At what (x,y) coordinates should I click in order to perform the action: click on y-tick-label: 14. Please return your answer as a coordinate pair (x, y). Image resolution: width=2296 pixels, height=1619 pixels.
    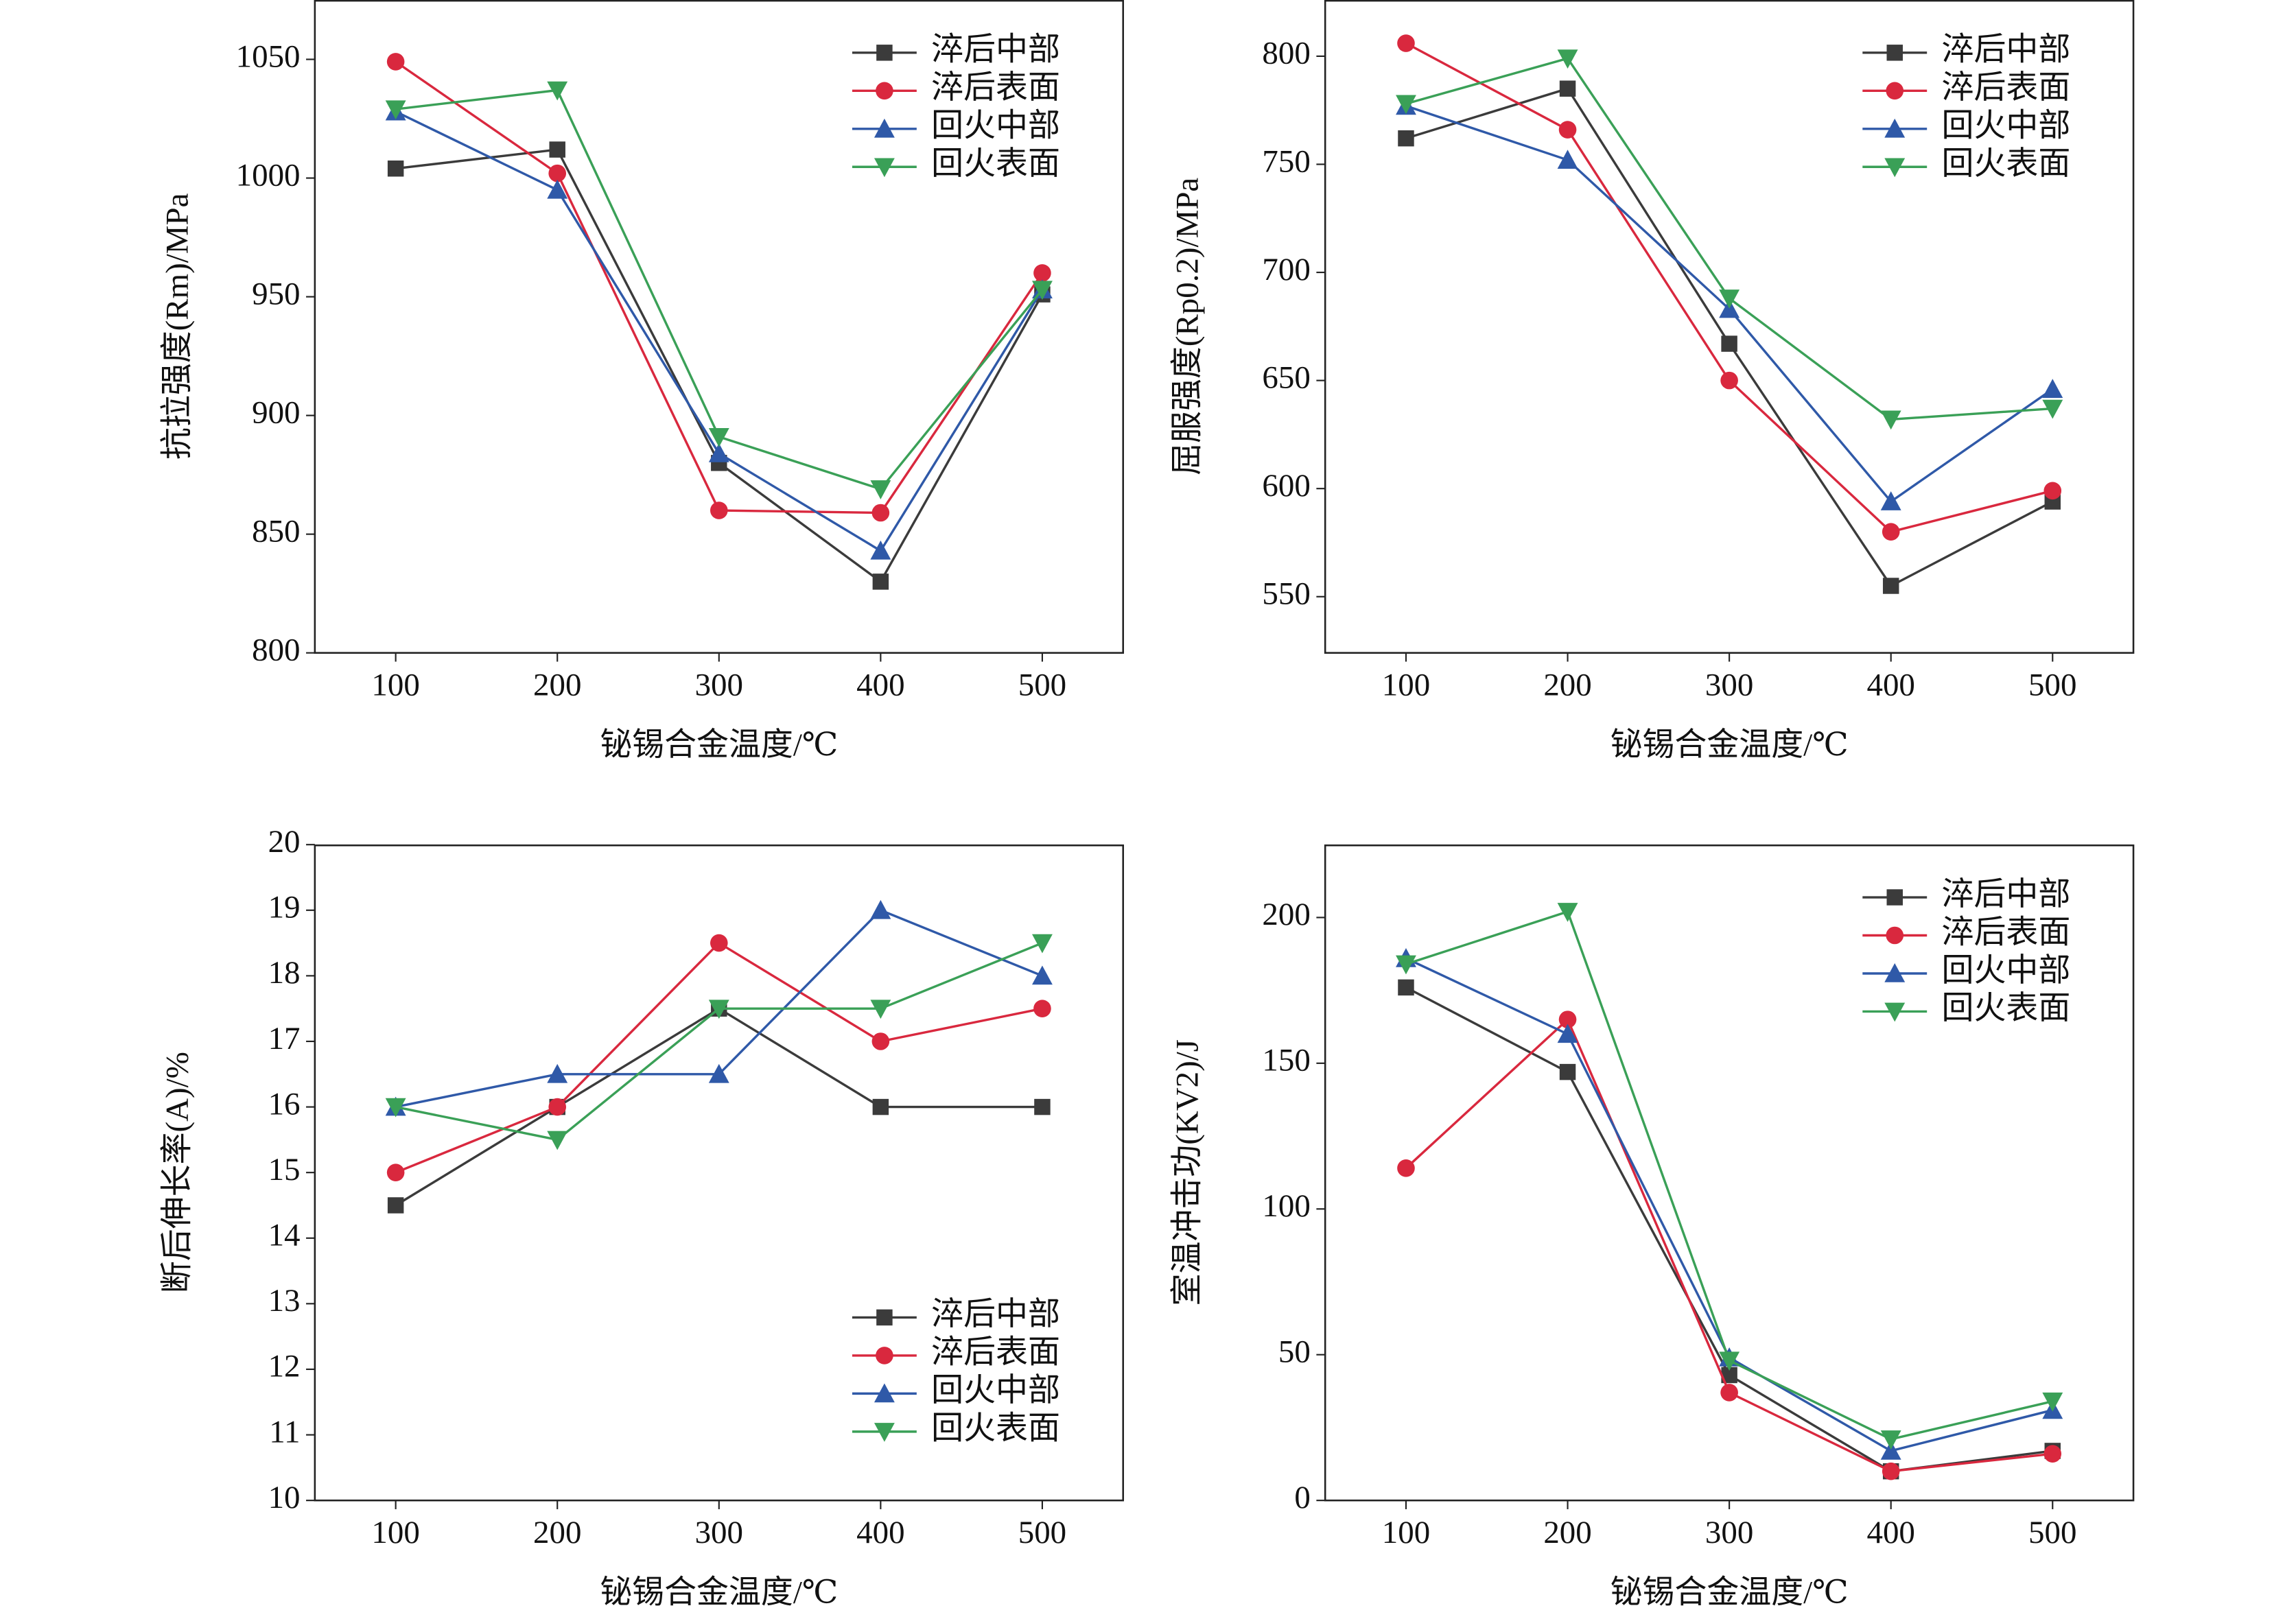
    Looking at the image, I should click on (284, 1236).